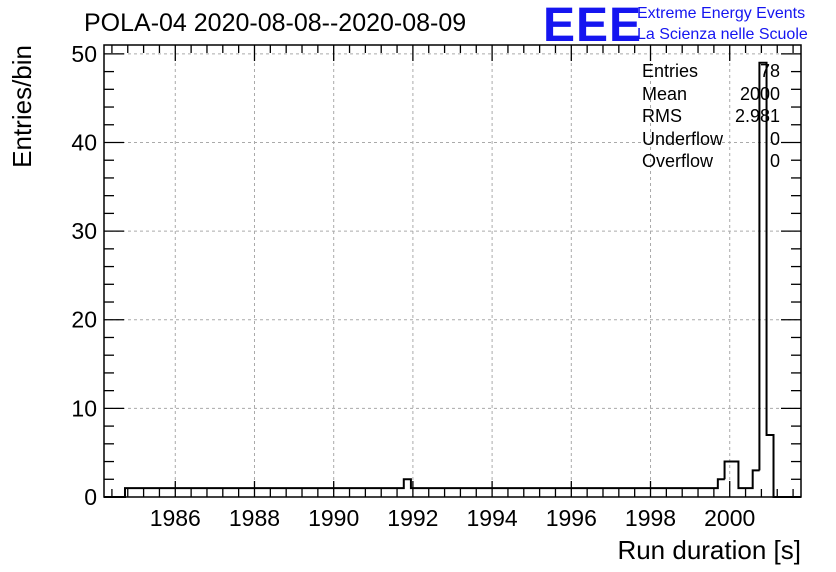 The width and height of the screenshot is (836, 572). What do you see at coordinates (722, 34) in the screenshot?
I see `logo-text-line2: La Scienza nelle Scuole` at bounding box center [722, 34].